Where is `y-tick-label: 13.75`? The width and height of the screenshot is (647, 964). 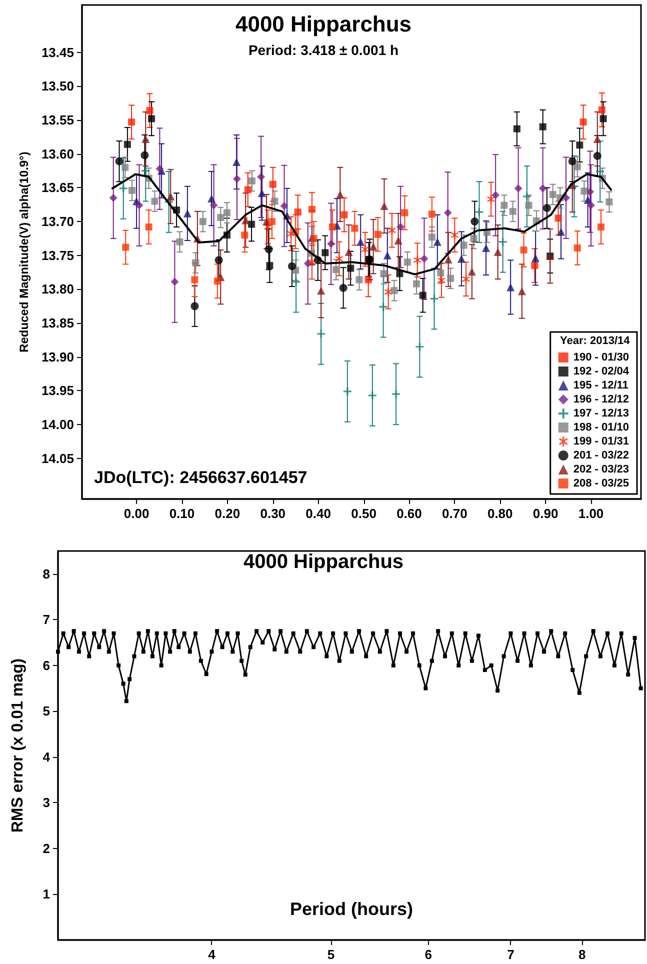 y-tick-label: 13.75 is located at coordinates (57, 255).